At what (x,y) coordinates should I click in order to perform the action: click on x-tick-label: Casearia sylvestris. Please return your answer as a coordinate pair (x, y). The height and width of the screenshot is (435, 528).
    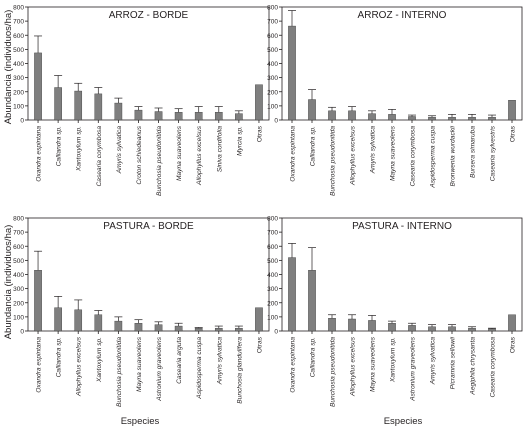
    Looking at the image, I should click on (493, 153).